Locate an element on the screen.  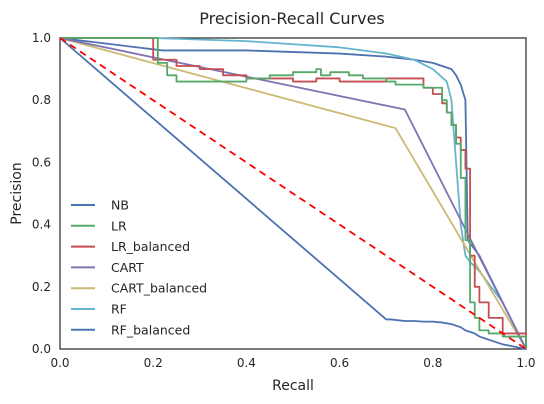
x-tick-label: 0.2 is located at coordinates (153, 363).